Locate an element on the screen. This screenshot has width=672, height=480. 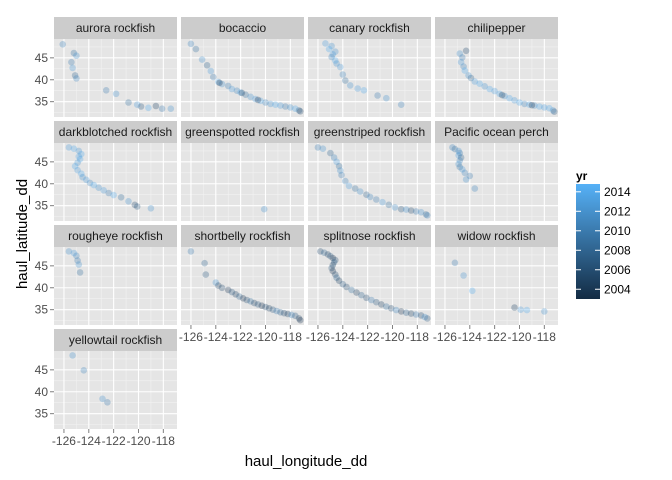
major-grid is located at coordinates (115, 182).